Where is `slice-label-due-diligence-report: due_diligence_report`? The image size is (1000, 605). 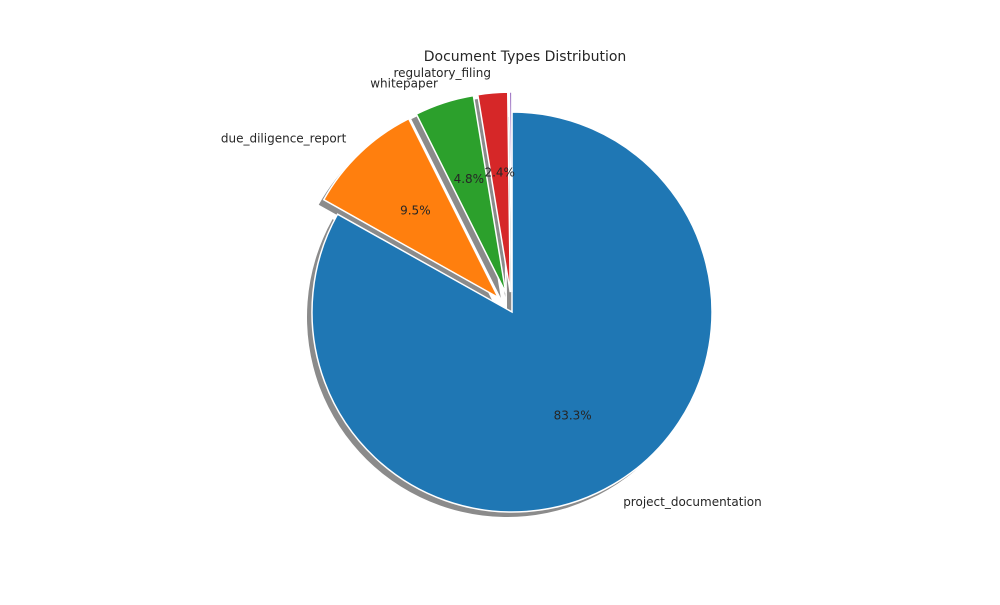 slice-label-due-diligence-report: due_diligence_report is located at coordinates (284, 138).